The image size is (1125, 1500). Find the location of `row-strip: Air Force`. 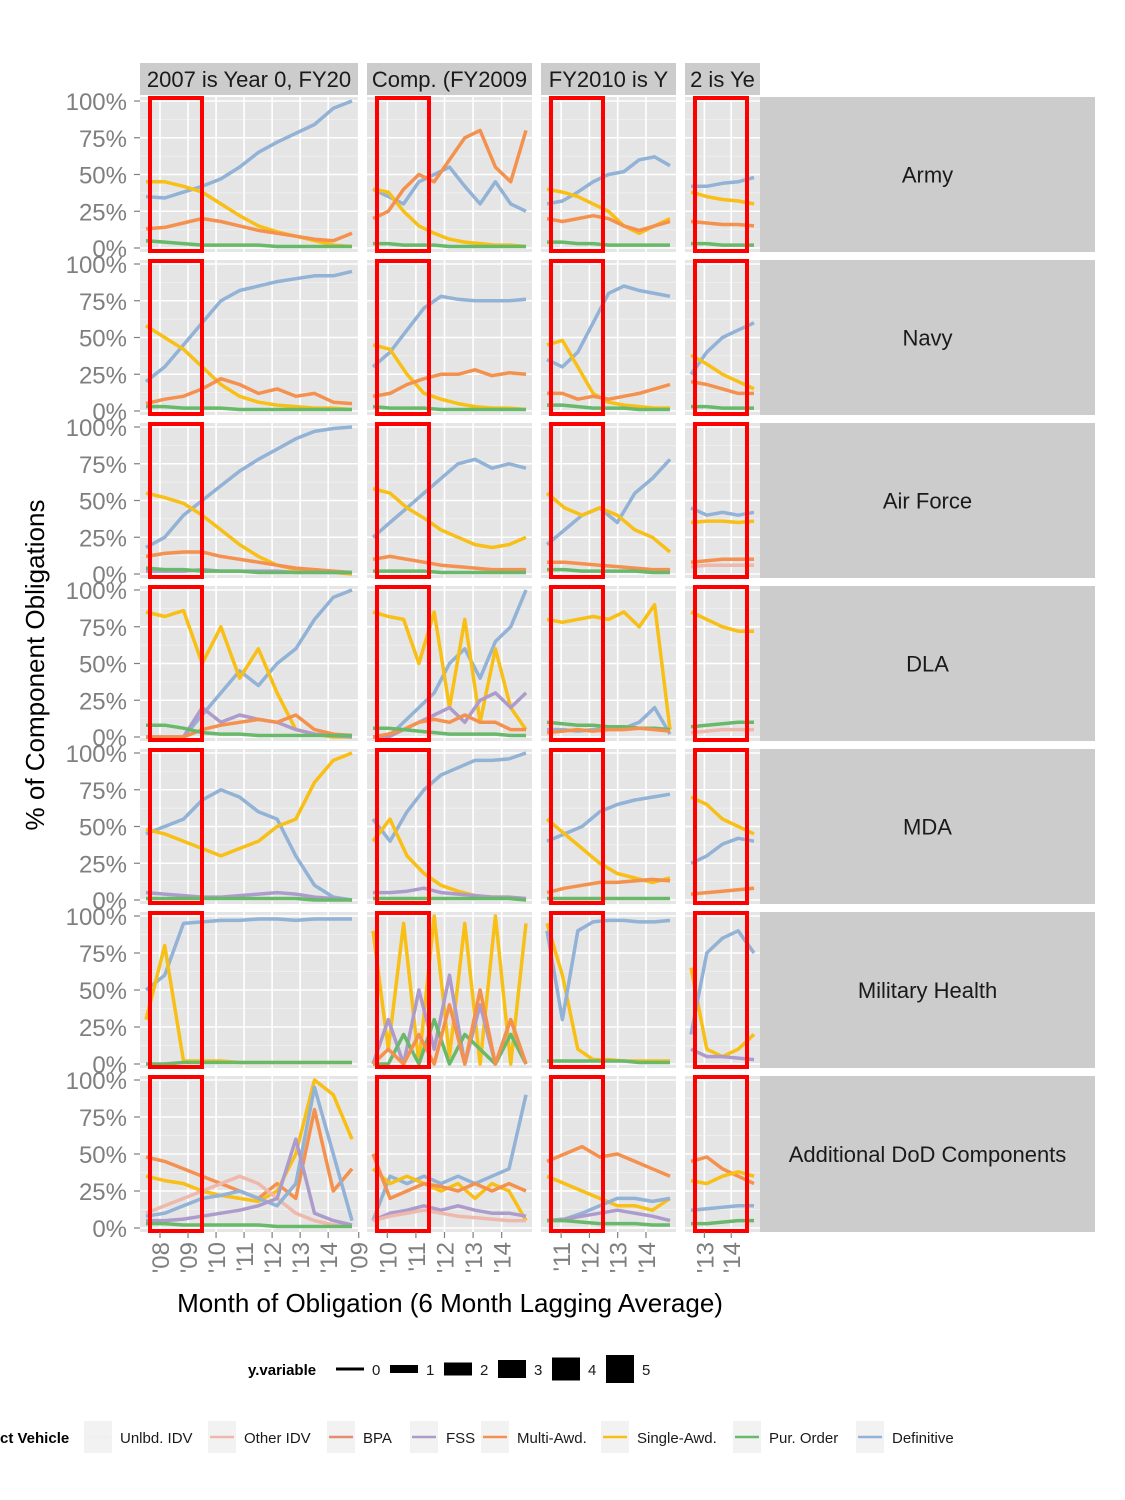

row-strip: Air Force is located at coordinates (927, 500).